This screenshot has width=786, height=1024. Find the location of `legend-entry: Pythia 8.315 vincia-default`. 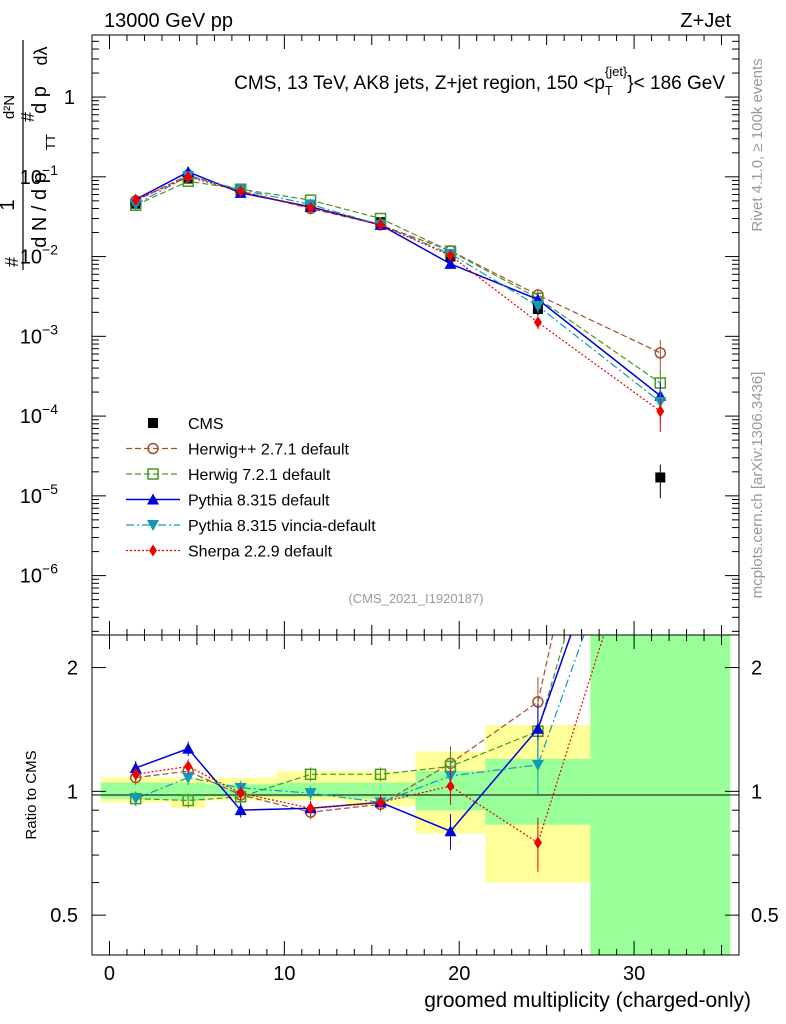

legend-entry: Pythia 8.315 vincia-default is located at coordinates (251, 526).